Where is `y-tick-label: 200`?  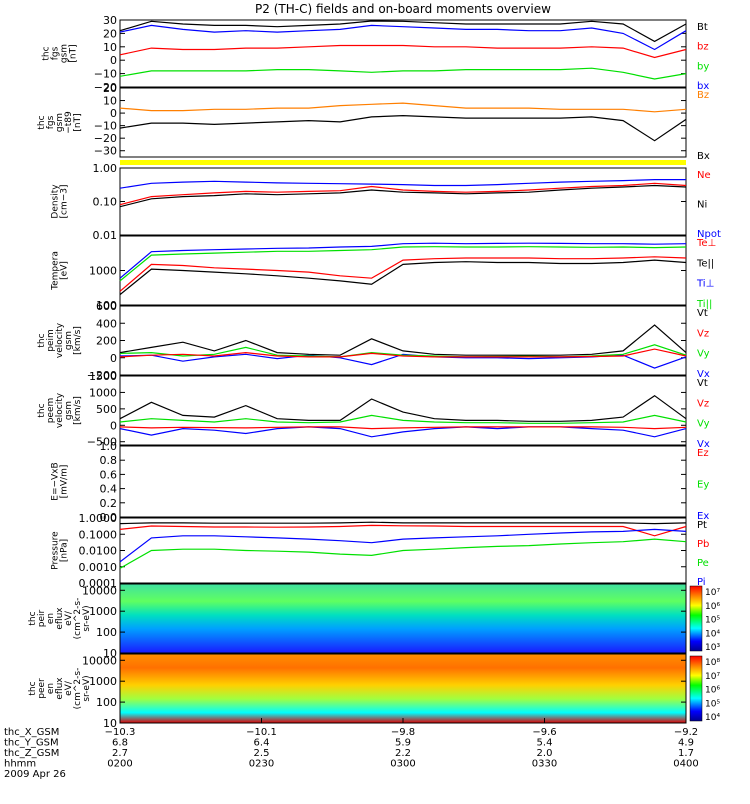
y-tick-label: 200 is located at coordinates (106, 341).